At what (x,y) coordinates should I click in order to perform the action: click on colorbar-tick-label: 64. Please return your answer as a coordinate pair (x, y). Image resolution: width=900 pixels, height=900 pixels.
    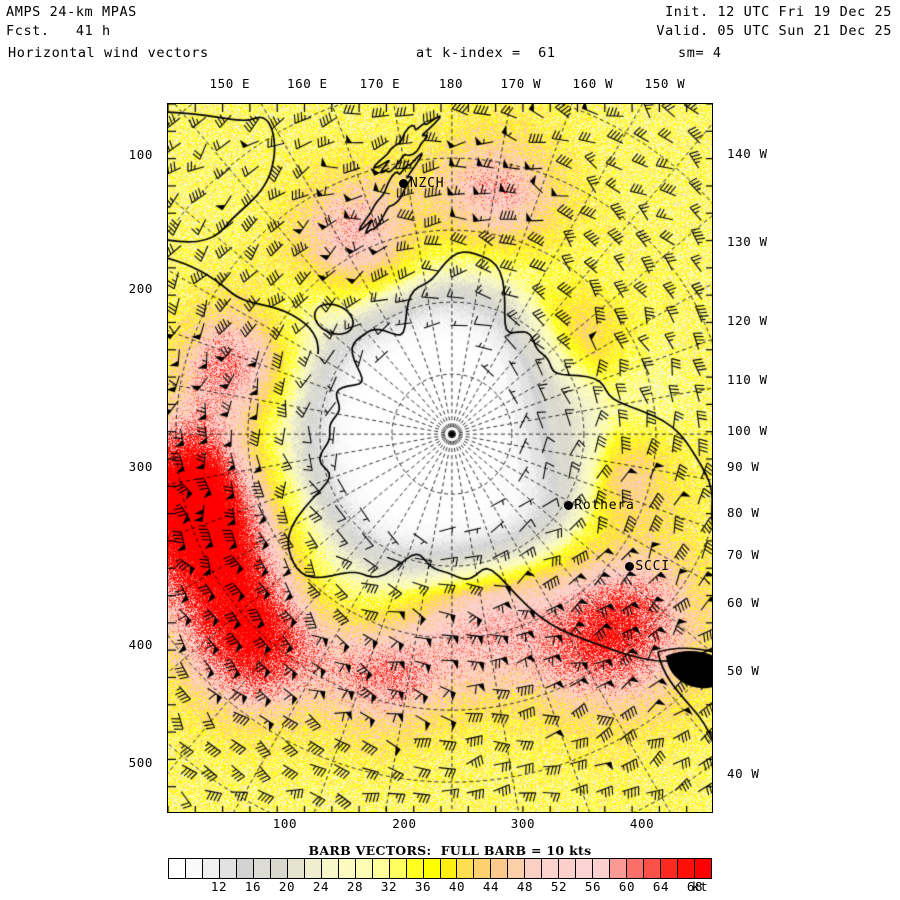
    Looking at the image, I should click on (661, 886).